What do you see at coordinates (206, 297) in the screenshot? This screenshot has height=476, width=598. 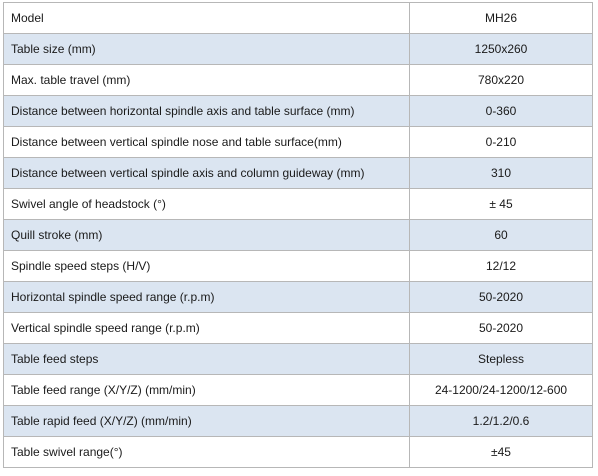 I see `row-label-horizontal-speed-range: Horizontal spindle speed range (r.p.m)` at bounding box center [206, 297].